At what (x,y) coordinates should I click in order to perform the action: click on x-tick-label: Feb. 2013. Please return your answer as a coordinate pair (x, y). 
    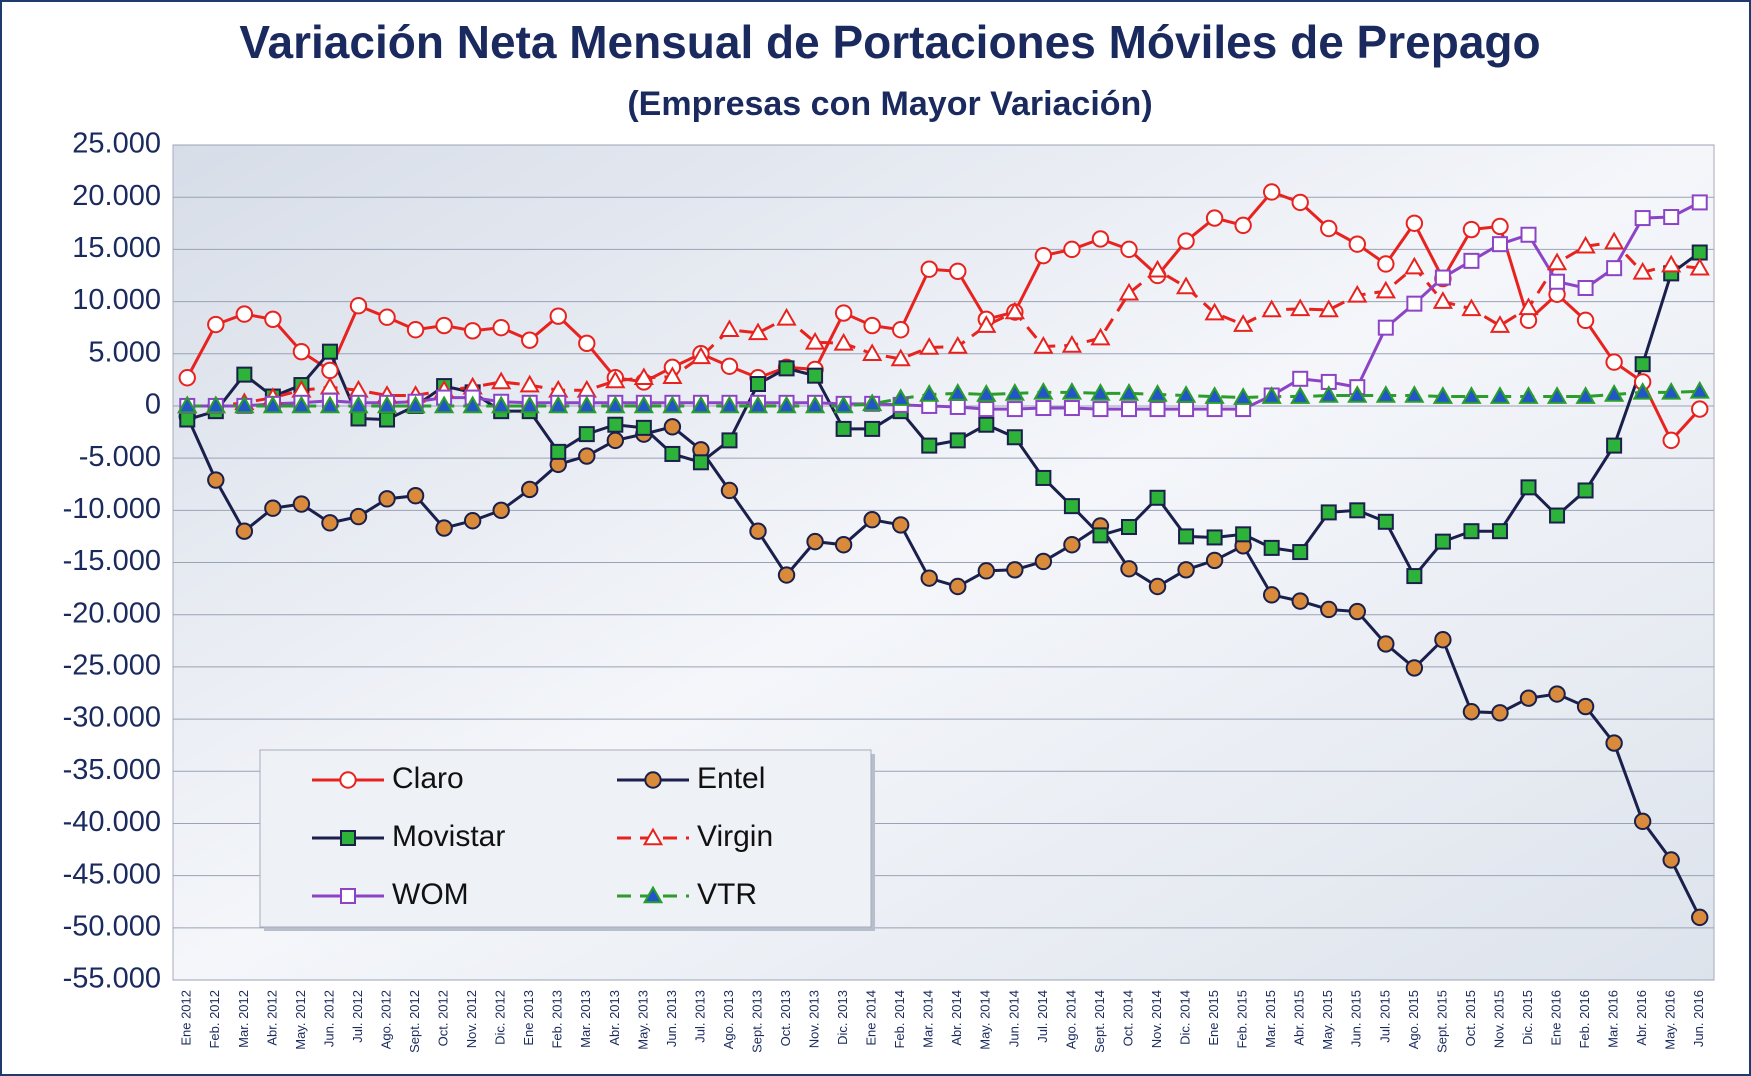
    Looking at the image, I should click on (557, 1019).